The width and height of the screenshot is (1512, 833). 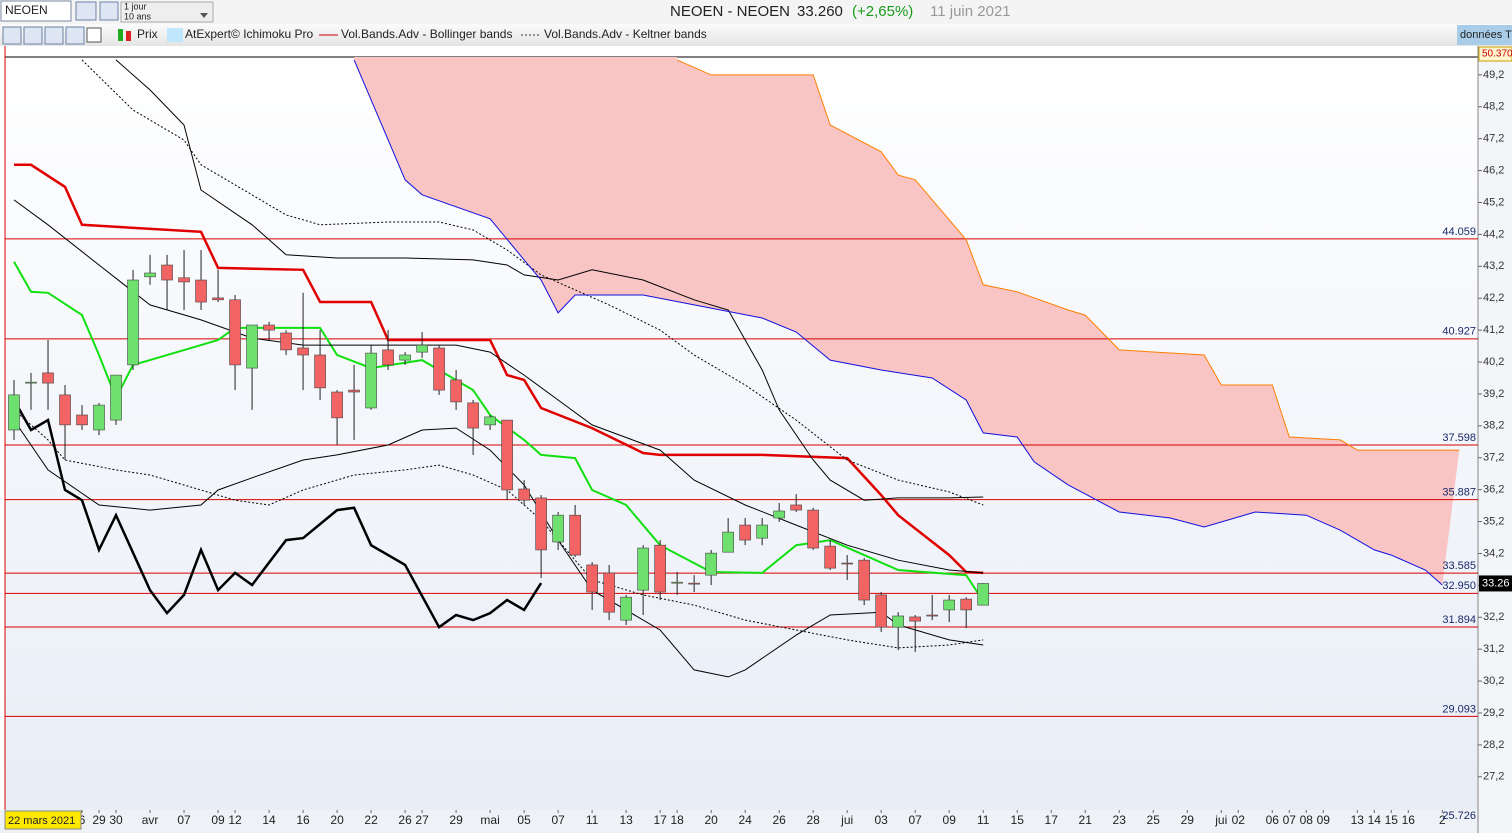 What do you see at coordinates (1493, 553) in the screenshot?
I see `y-tick-label: 34,2` at bounding box center [1493, 553].